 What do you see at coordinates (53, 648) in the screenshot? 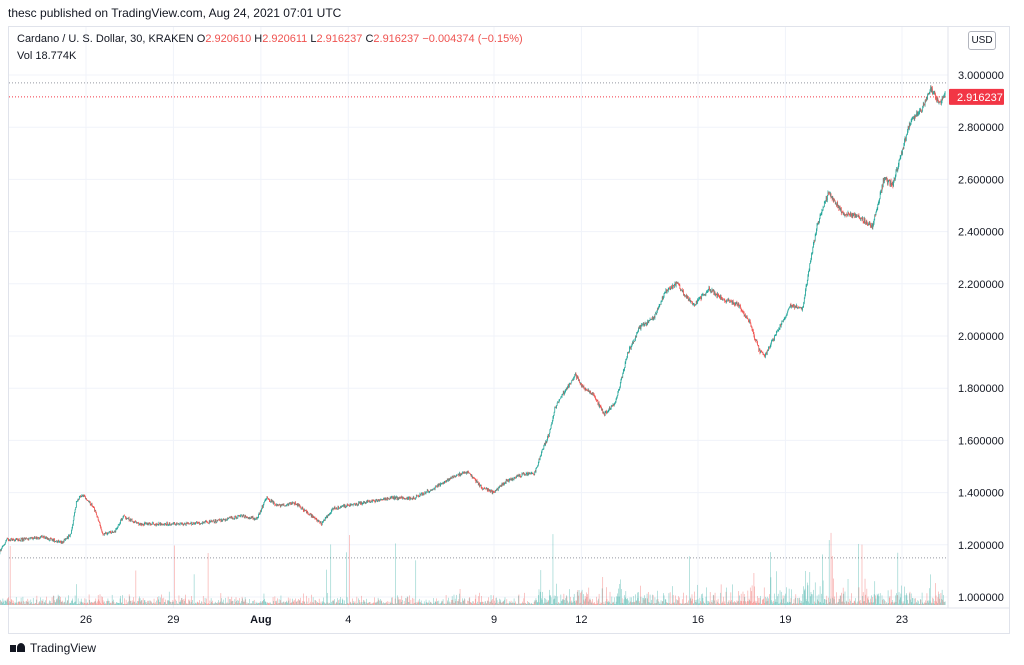
I see `tradingview-logo: TradingView` at bounding box center [53, 648].